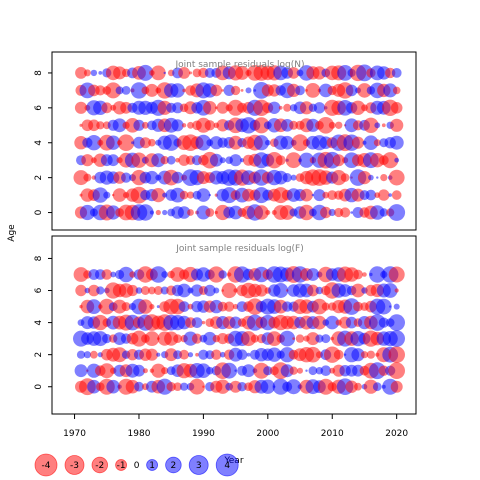  Describe the element at coordinates (43, 322) in the screenshot. I see `y-axis-bottom: 0 2 4 6 8` at that location.